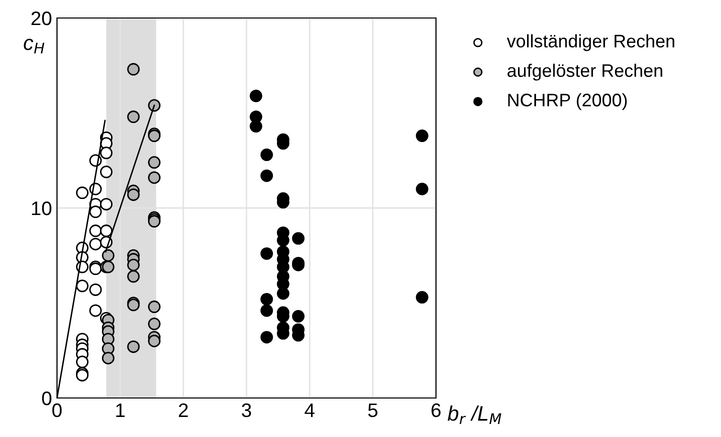  What do you see at coordinates (436, 410) in the screenshot?
I see `x-tick-label: 6` at bounding box center [436, 410].